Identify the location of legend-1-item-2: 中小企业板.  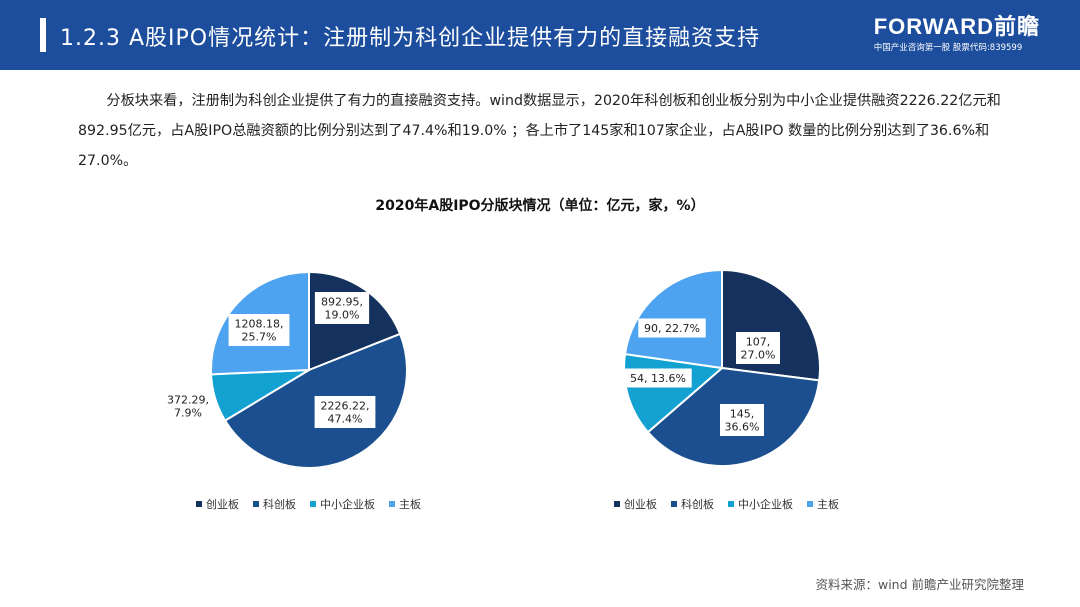
(760, 504).